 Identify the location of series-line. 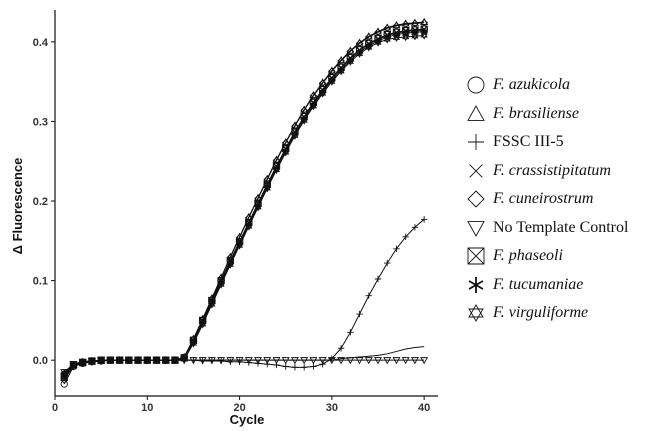
(244, 359).